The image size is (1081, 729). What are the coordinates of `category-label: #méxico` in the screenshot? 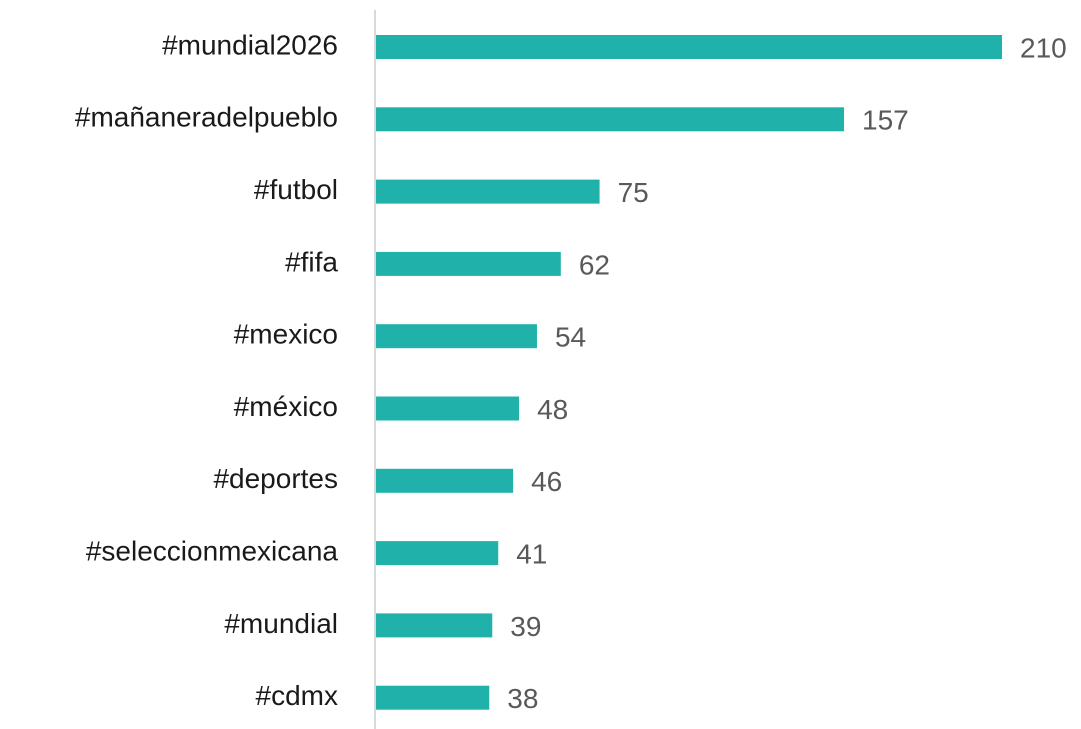 It's located at (286, 406).